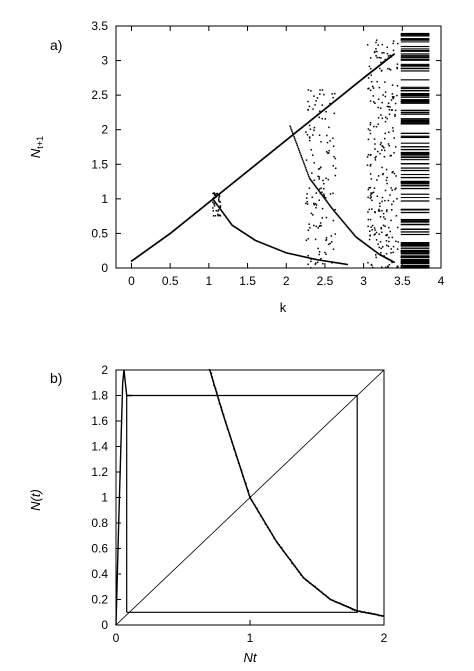 The image size is (474, 671). I want to click on x-axis-label-a: k, so click(283, 307).